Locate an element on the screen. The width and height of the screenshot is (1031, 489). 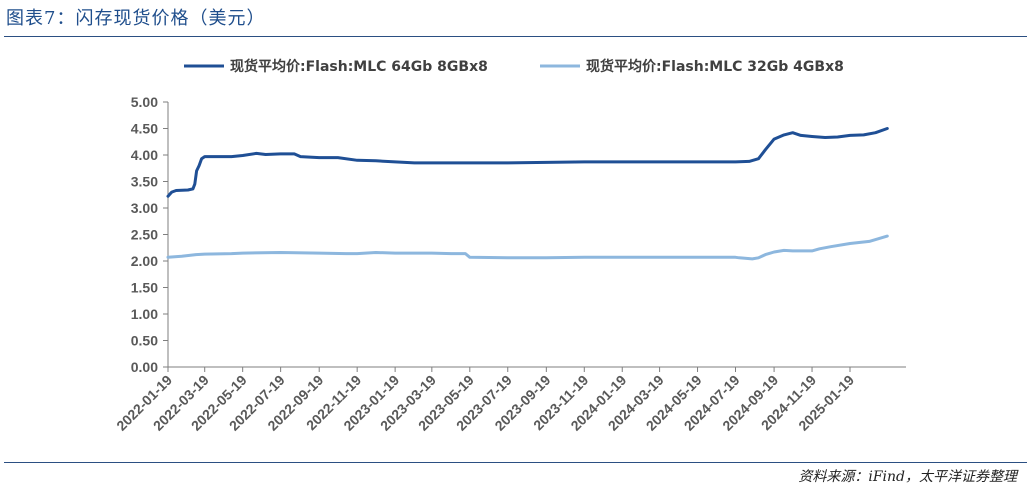
legend-label-1: 现货平均价:Flash:MLC 64Gb 8GBx8 is located at coordinates (359, 66).